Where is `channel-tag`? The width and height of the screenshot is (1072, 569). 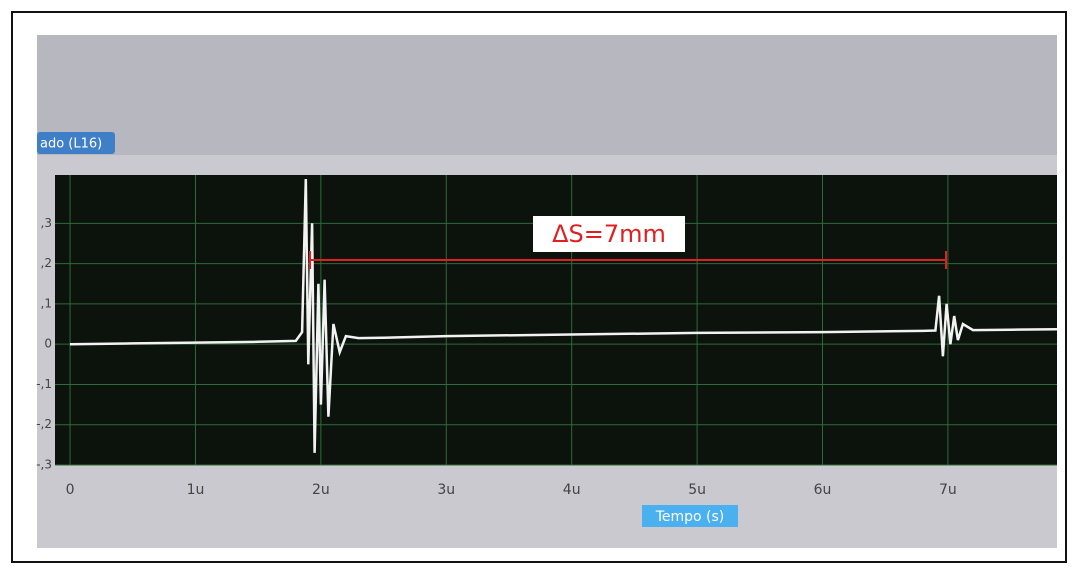
channel-tag is located at coordinates (76, 143).